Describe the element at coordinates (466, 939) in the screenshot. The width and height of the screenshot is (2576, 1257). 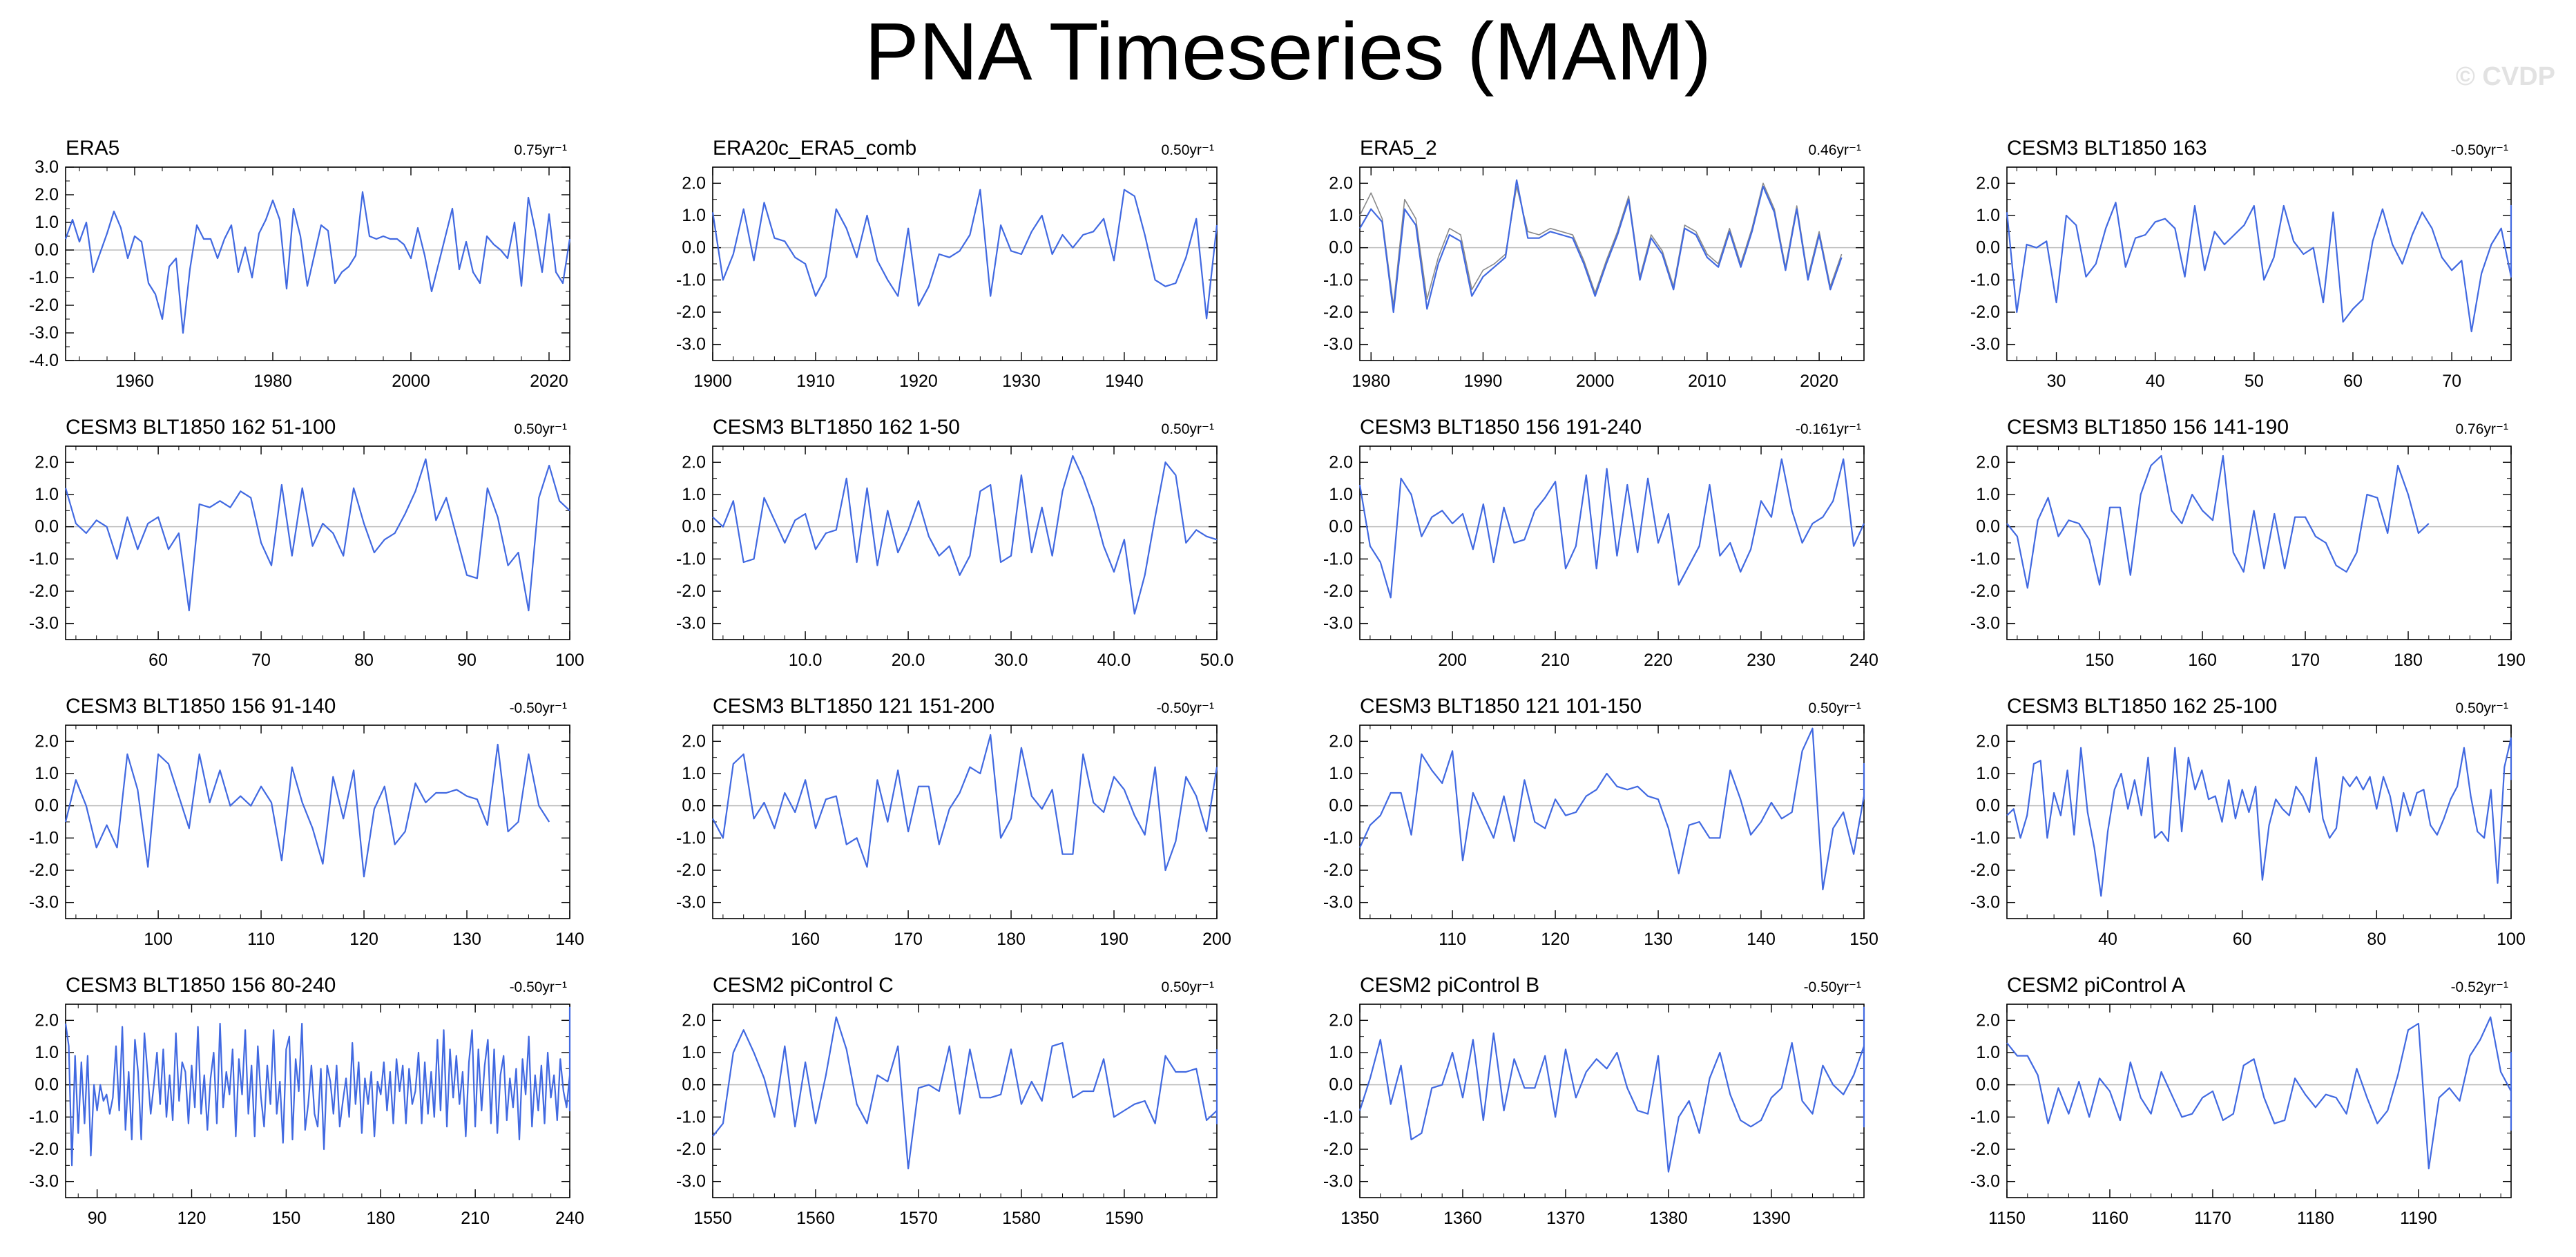
I see `x-tick-label: 130` at that location.